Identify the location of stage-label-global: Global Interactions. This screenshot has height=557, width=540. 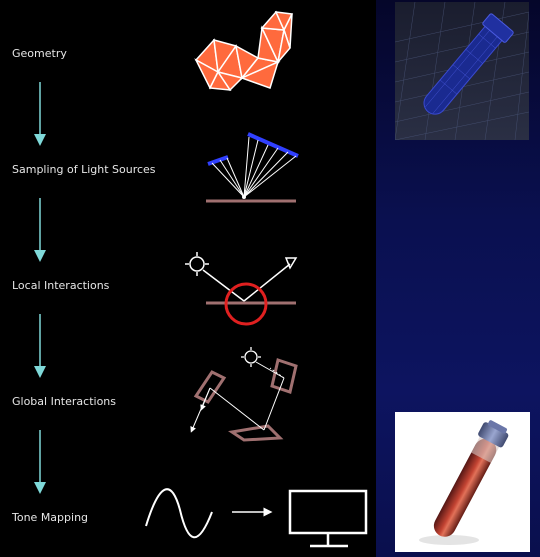
(64, 401).